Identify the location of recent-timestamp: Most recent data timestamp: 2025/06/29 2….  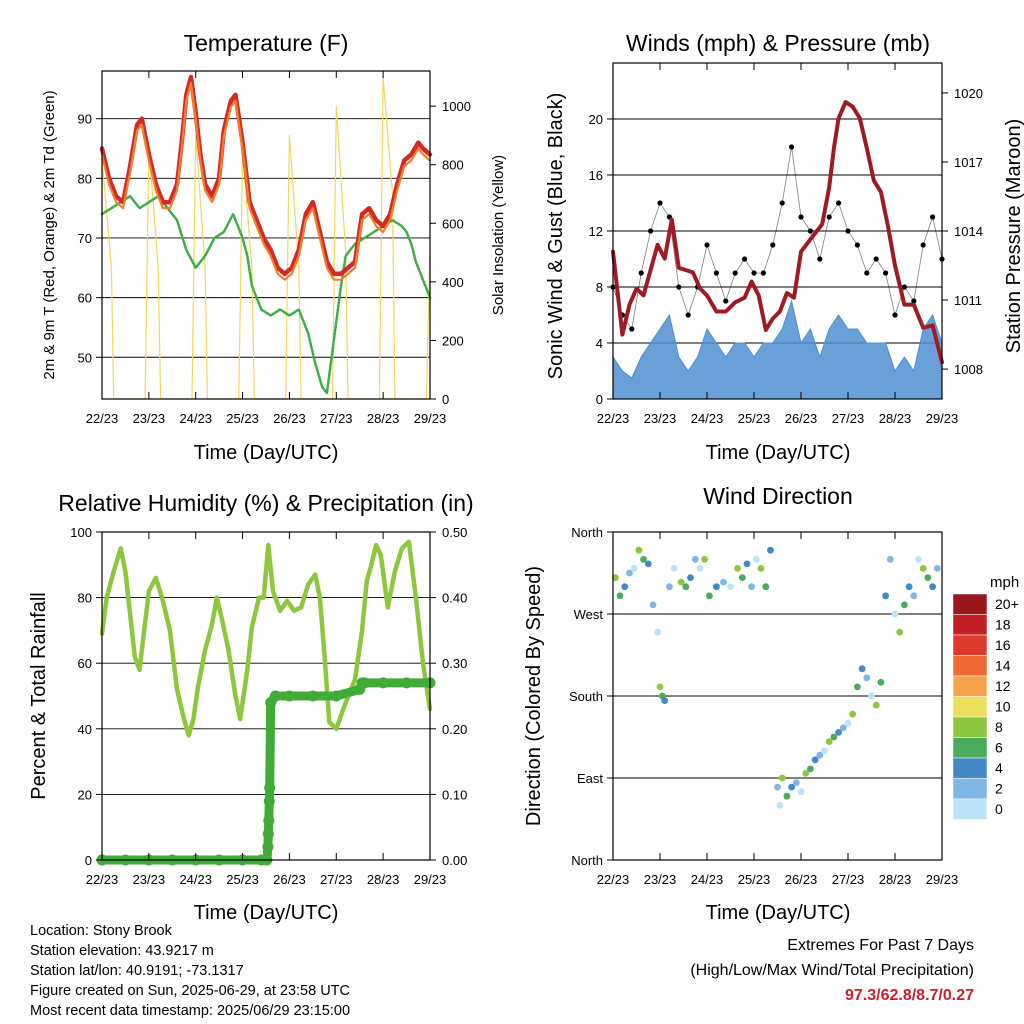
(190, 1011).